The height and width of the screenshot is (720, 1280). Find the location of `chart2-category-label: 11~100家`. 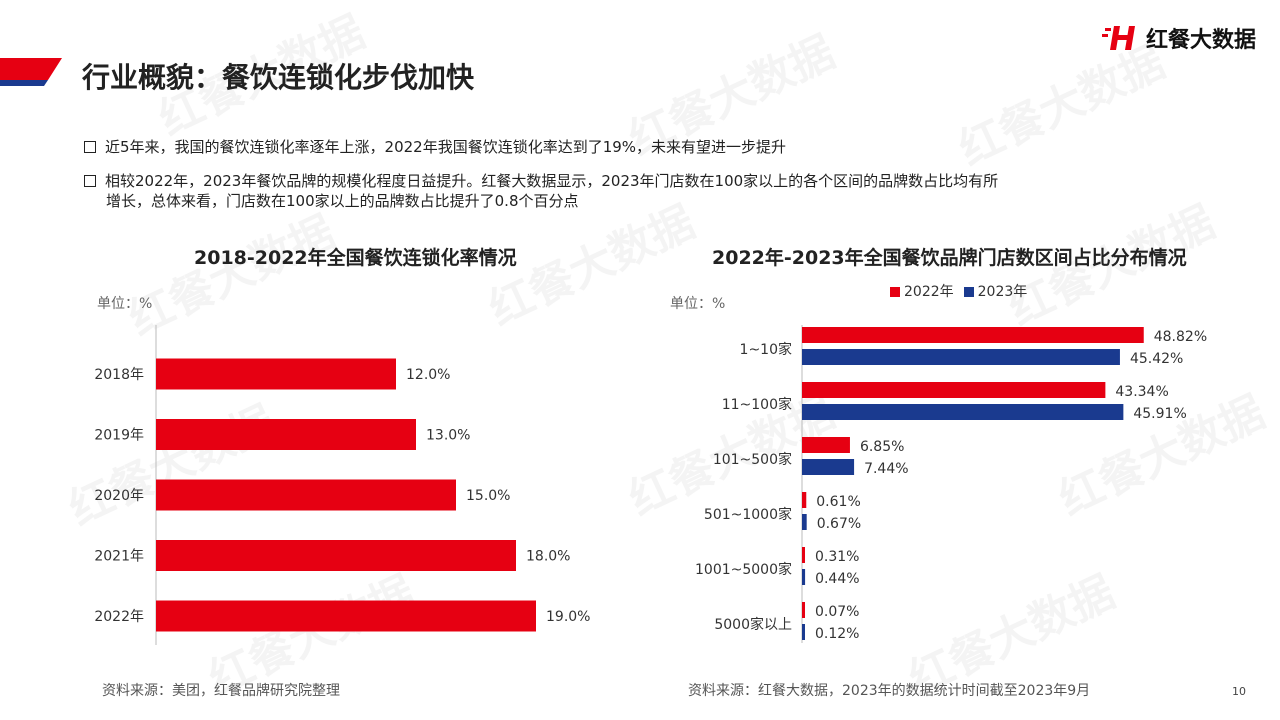

chart2-category-label: 11~100家 is located at coordinates (757, 404).